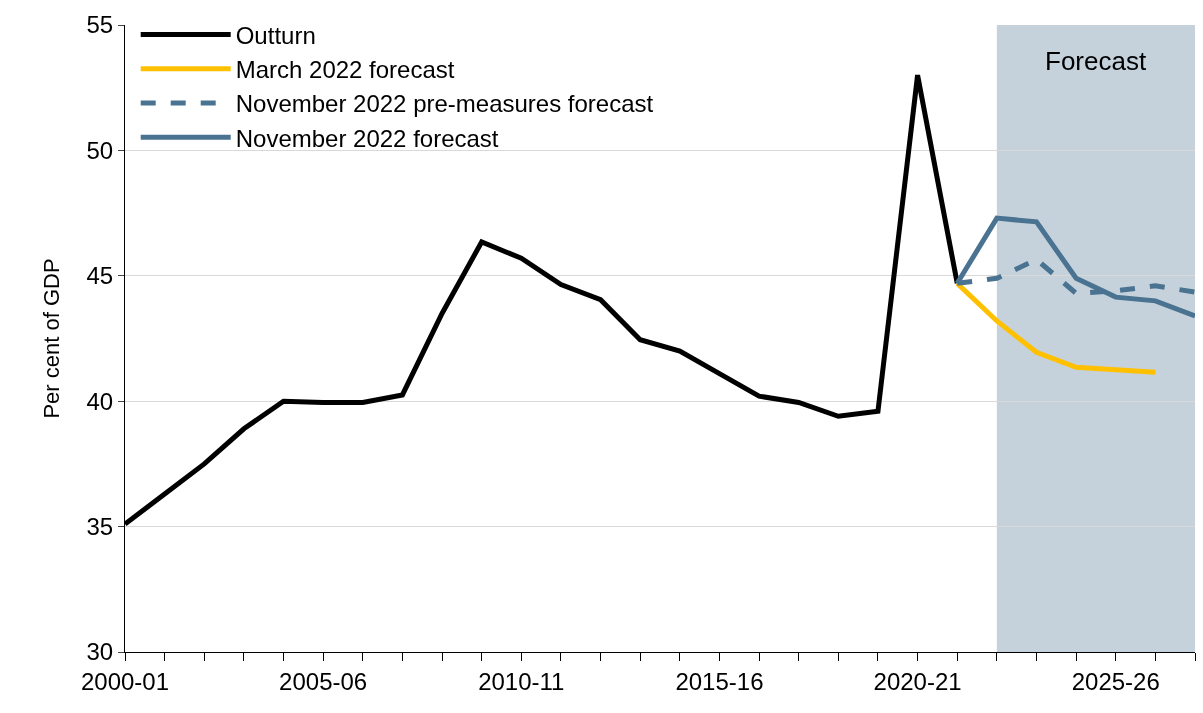 Image resolution: width=1203 pixels, height=713 pixels. What do you see at coordinates (1115, 681) in the screenshot?
I see `x-tick-label: 2025-26` at bounding box center [1115, 681].